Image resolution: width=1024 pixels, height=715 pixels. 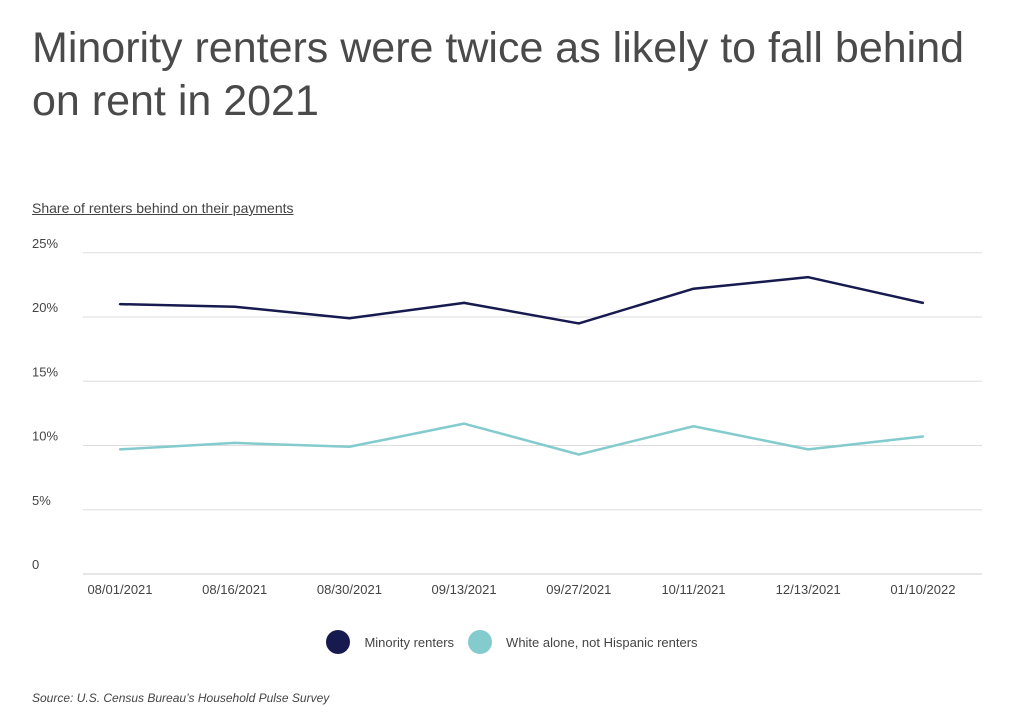 I want to click on x-tick-label: 01/10/2022, so click(x=922, y=589).